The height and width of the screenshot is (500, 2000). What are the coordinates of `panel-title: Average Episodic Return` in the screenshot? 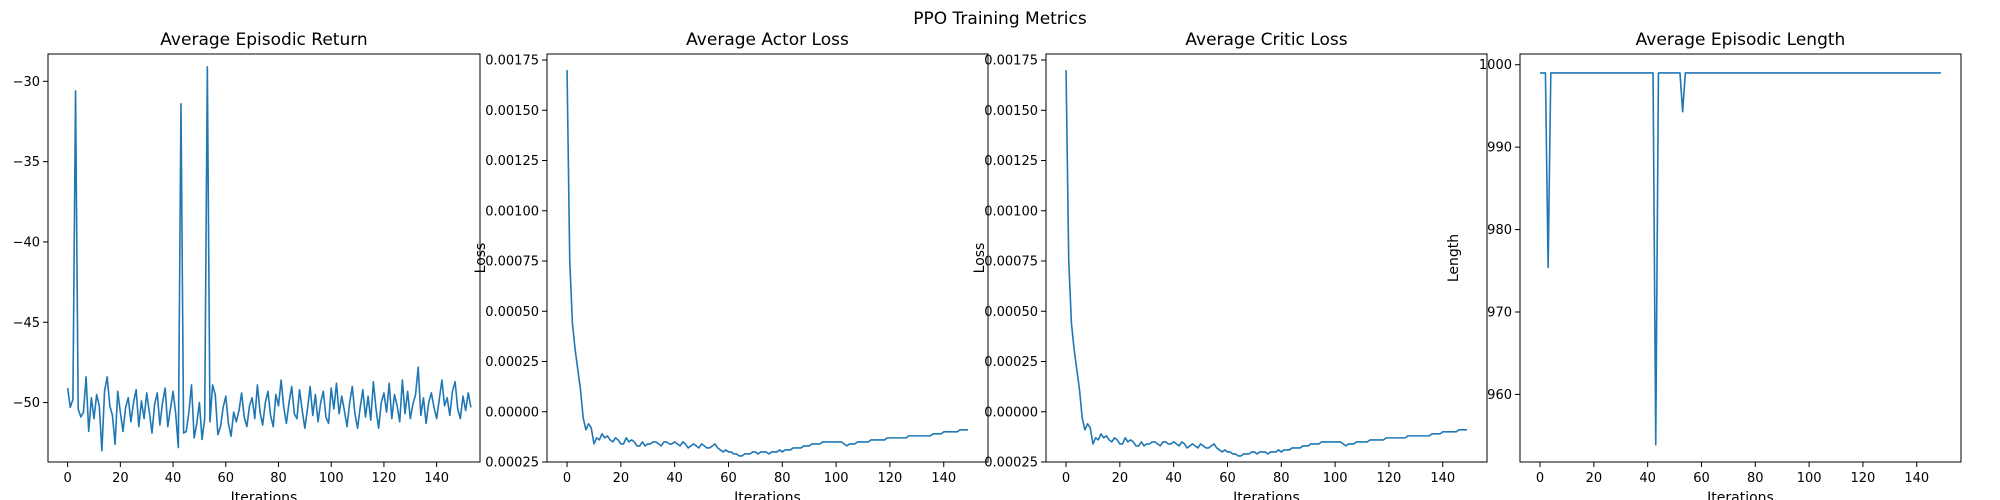 It's located at (263, 40).